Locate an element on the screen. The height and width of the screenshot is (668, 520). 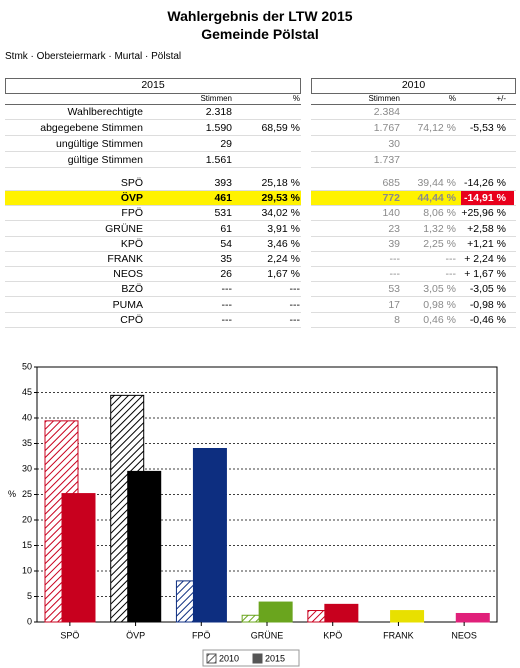
change-highlight is located at coordinates (487, 199).